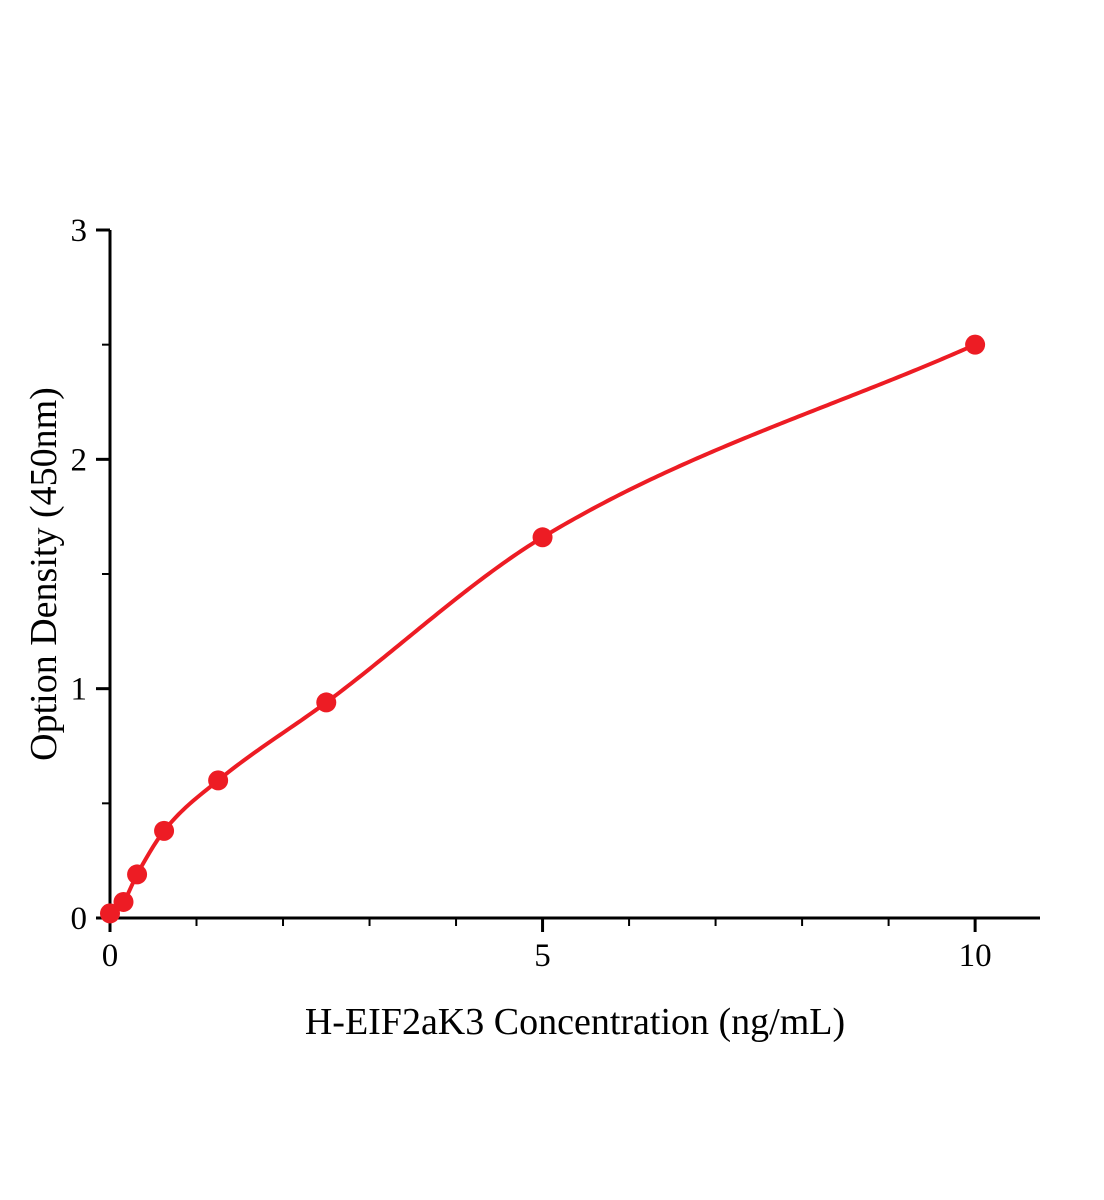 The height and width of the screenshot is (1200, 1104). I want to click on y-tick-label: 3, so click(79, 231).